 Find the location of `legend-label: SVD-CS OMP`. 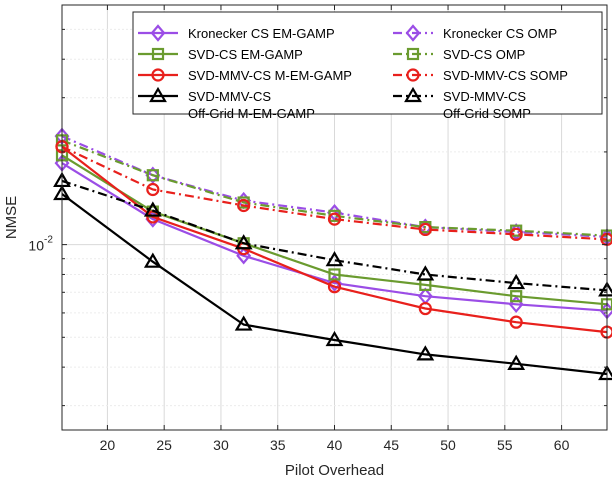

legend-label: SVD-CS OMP is located at coordinates (484, 54).